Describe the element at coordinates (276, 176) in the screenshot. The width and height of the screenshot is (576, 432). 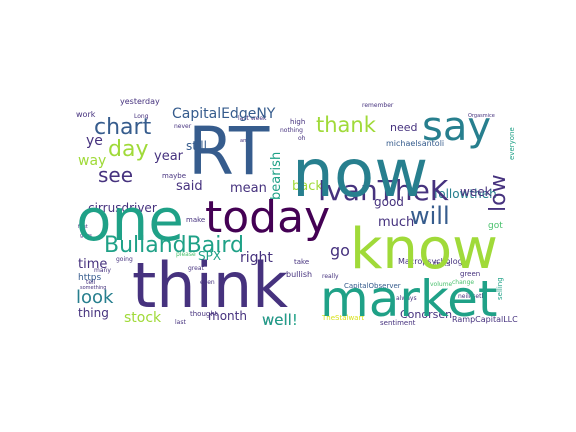
I see `cloud-word-bearish: bearish` at that location.